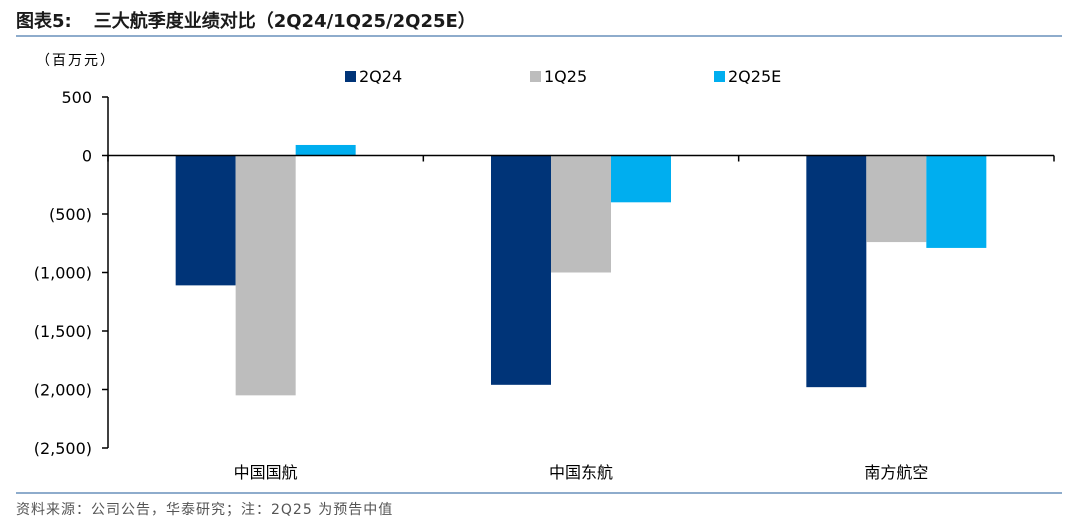 The width and height of the screenshot is (1080, 525). Describe the element at coordinates (836, 271) in the screenshot. I see `bar-2Q24-南方航空` at that location.